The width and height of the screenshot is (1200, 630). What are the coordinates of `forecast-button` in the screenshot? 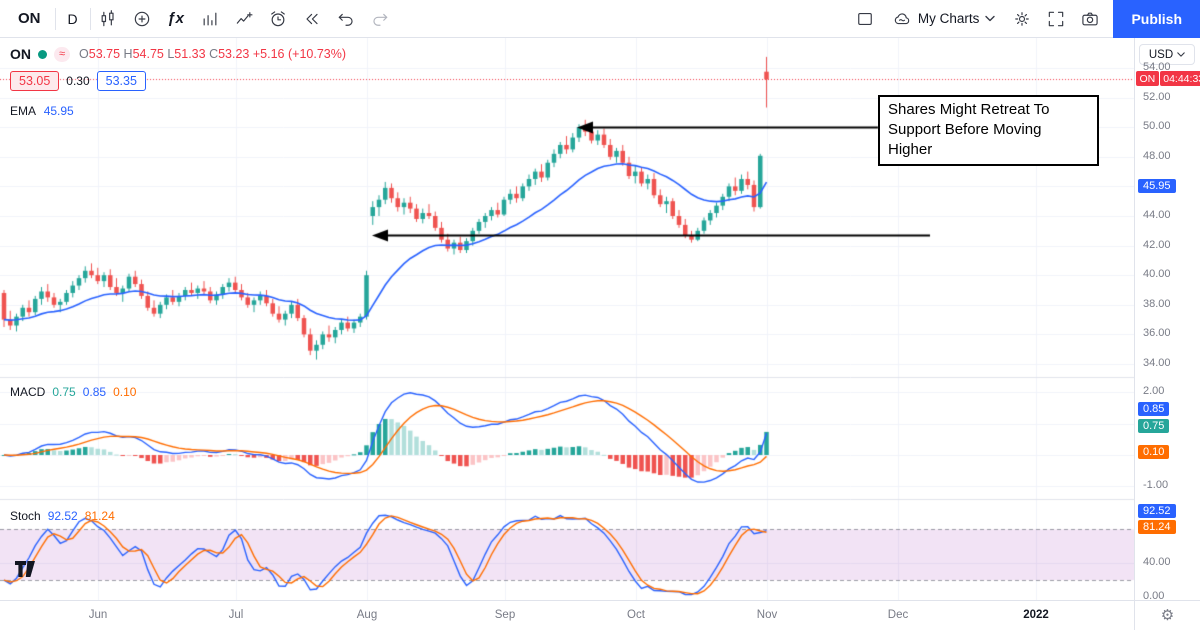 It's located at (244, 19).